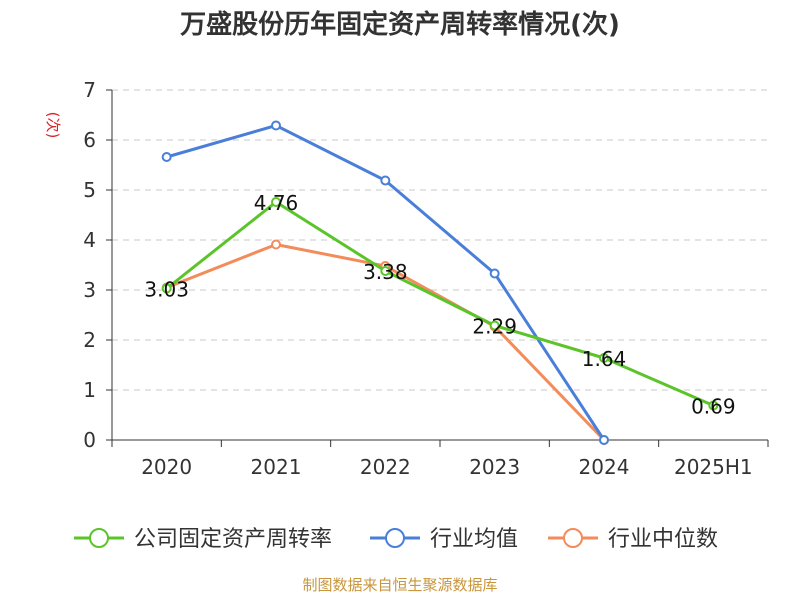 Image resolution: width=800 pixels, height=600 pixels. What do you see at coordinates (399, 585) in the screenshot?
I see `source-note: 制图数据来自恒生聚源数据库` at bounding box center [399, 585].